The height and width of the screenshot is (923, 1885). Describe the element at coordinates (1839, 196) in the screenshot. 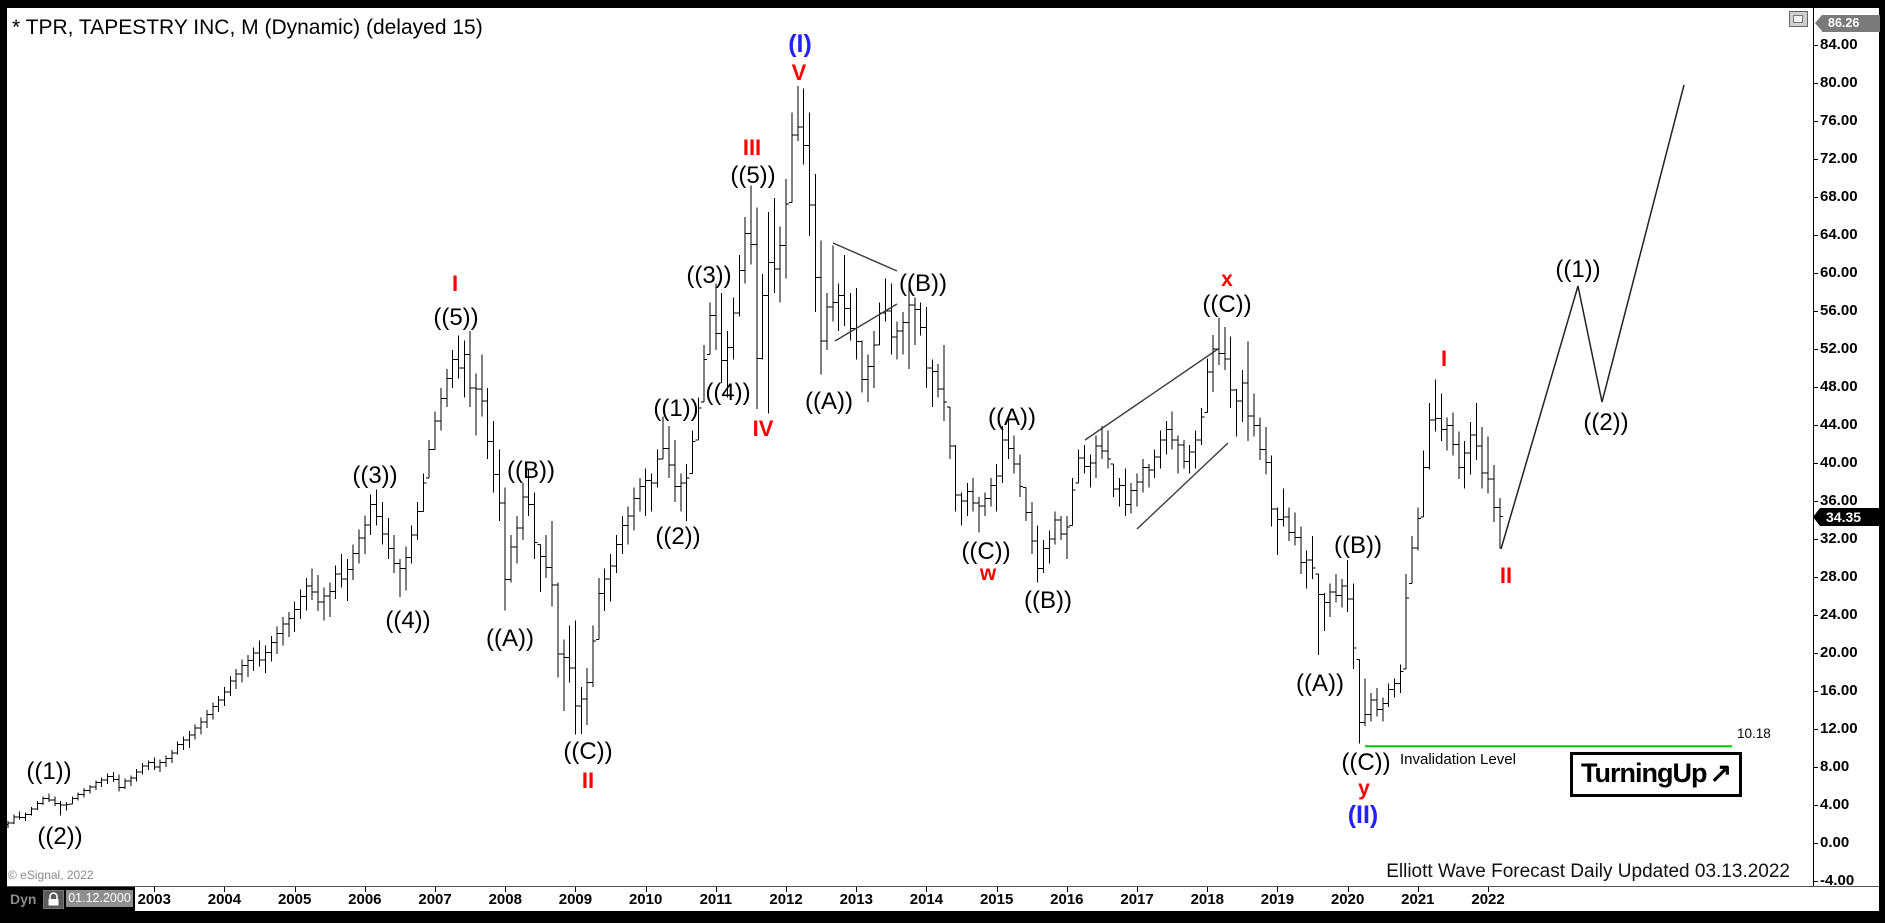

I see `price-tick-label: 68.00` at that location.